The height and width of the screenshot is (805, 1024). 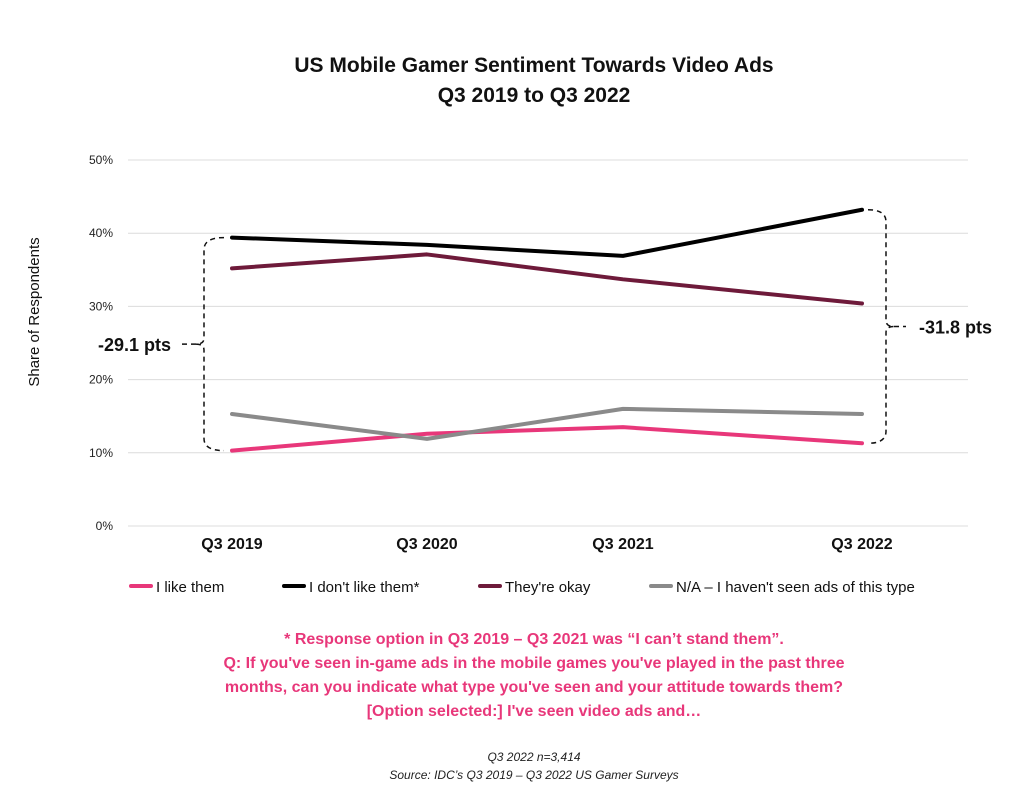 I want to click on legend-label: I like them, so click(x=190, y=587).